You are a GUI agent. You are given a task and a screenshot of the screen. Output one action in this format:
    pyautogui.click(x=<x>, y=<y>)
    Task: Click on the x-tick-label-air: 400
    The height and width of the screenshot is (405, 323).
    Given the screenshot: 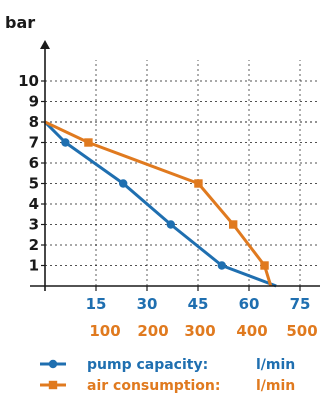 What is the action you would take?
    pyautogui.click(x=251, y=331)
    